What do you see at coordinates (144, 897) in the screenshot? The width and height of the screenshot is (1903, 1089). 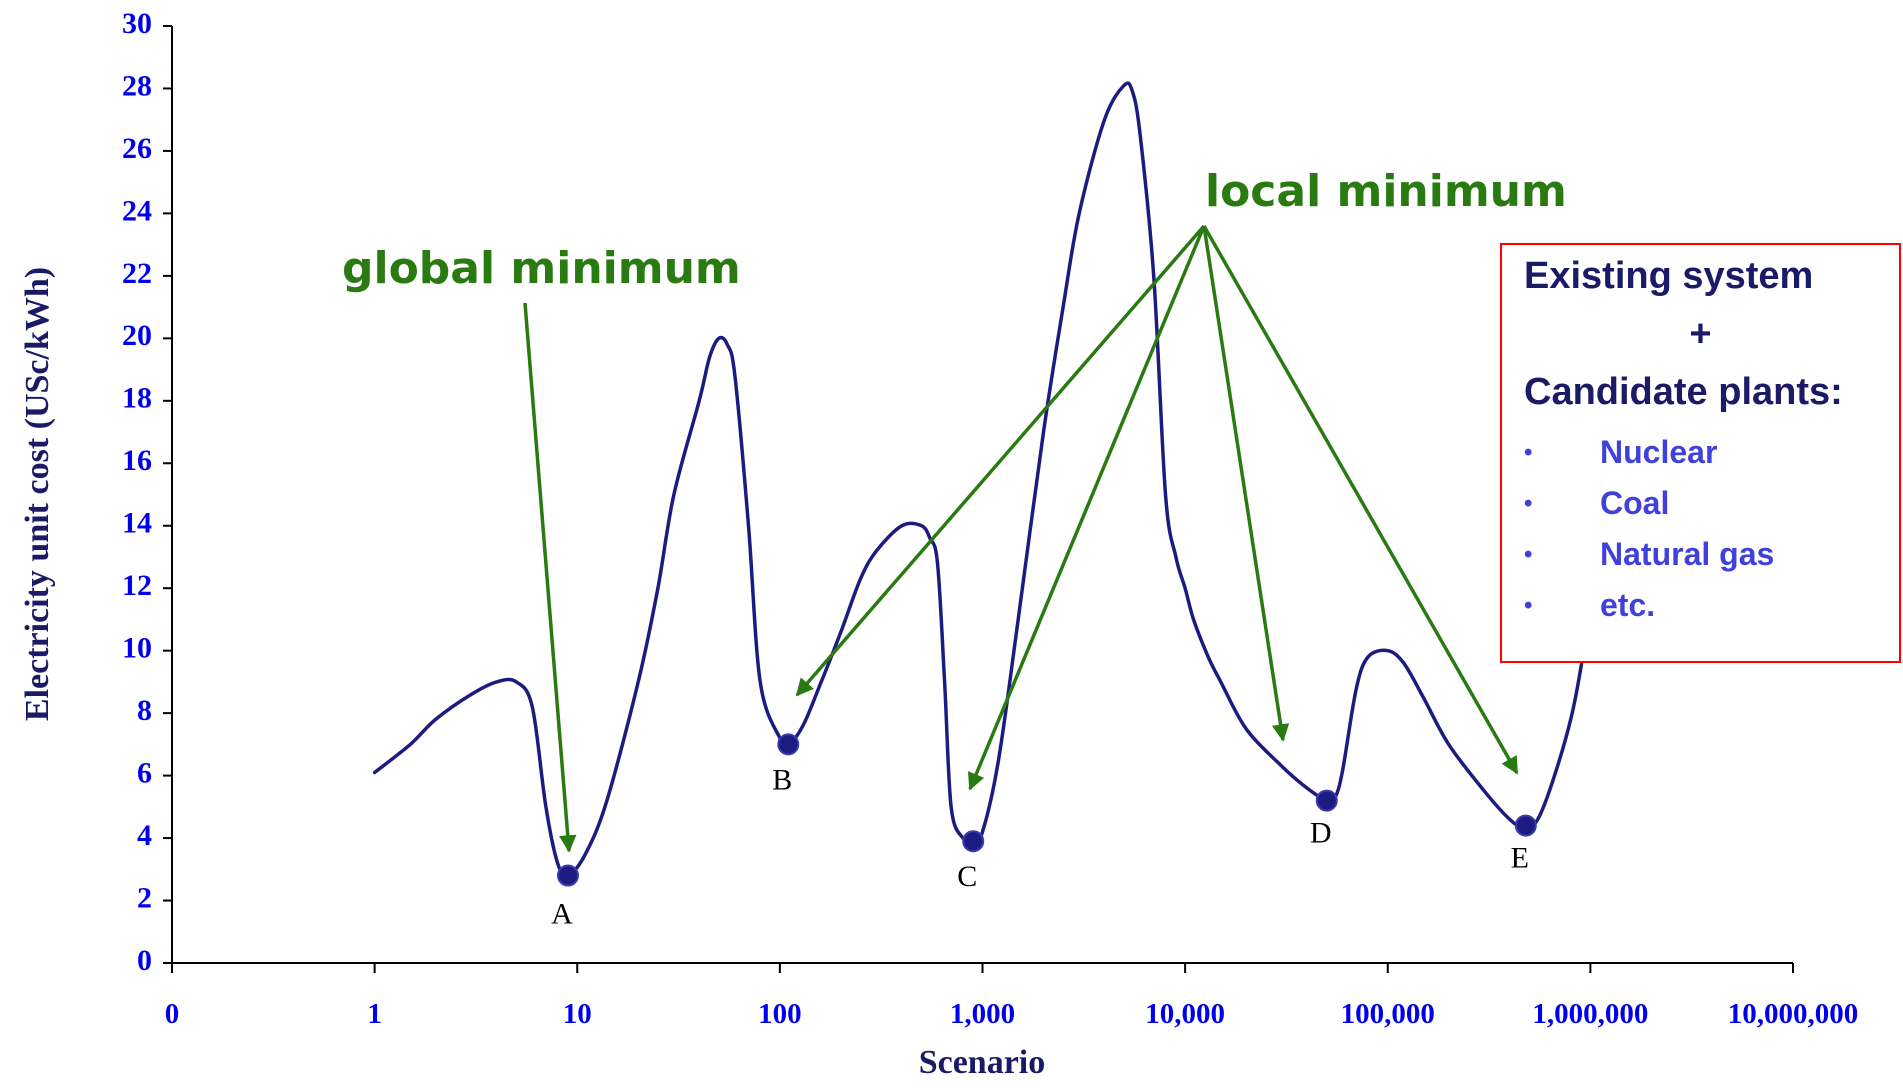 I see `y-tick-label: 2` at bounding box center [144, 897].